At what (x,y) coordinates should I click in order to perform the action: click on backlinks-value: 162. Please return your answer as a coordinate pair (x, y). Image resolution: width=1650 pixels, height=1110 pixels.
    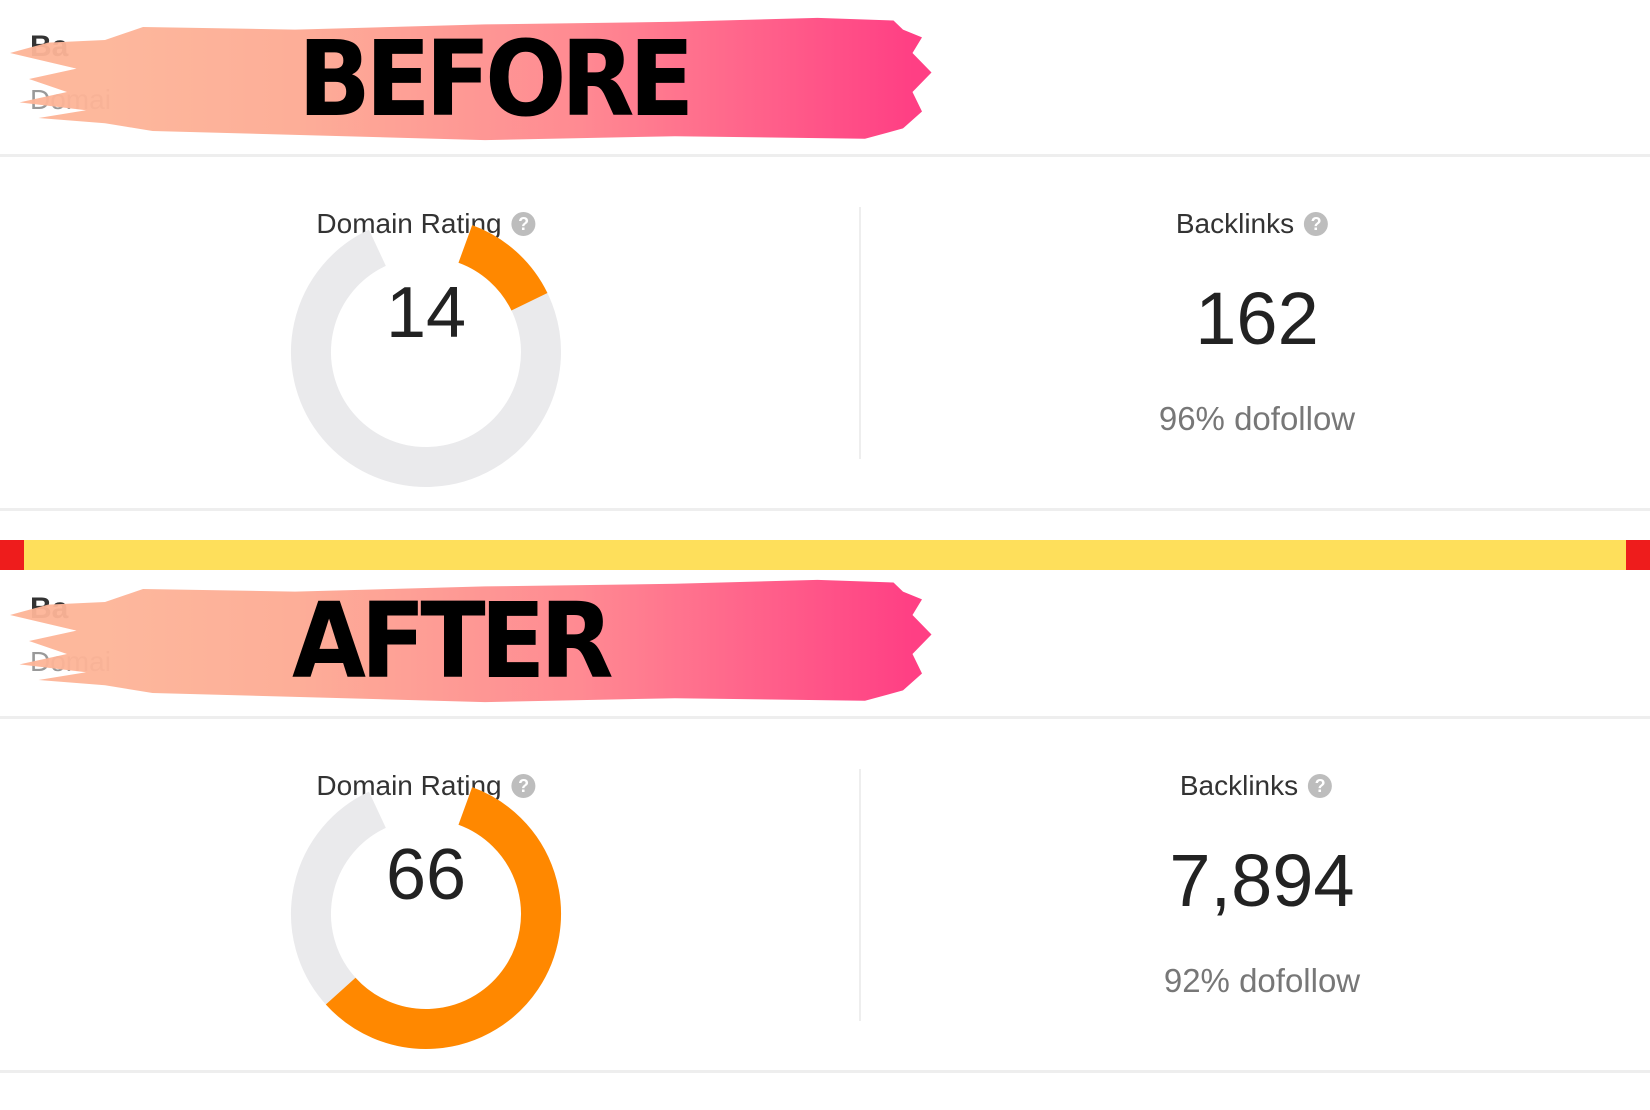
    Looking at the image, I should click on (1257, 318).